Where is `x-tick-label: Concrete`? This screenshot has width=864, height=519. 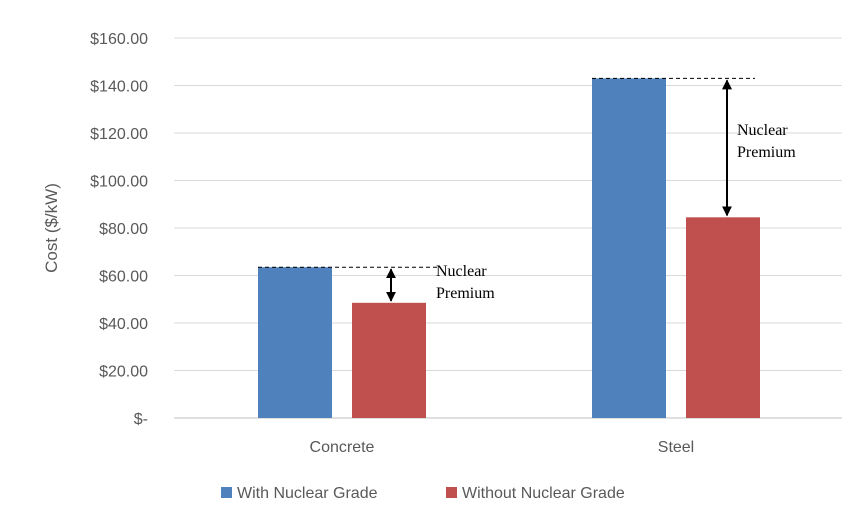 x-tick-label: Concrete is located at coordinates (342, 447).